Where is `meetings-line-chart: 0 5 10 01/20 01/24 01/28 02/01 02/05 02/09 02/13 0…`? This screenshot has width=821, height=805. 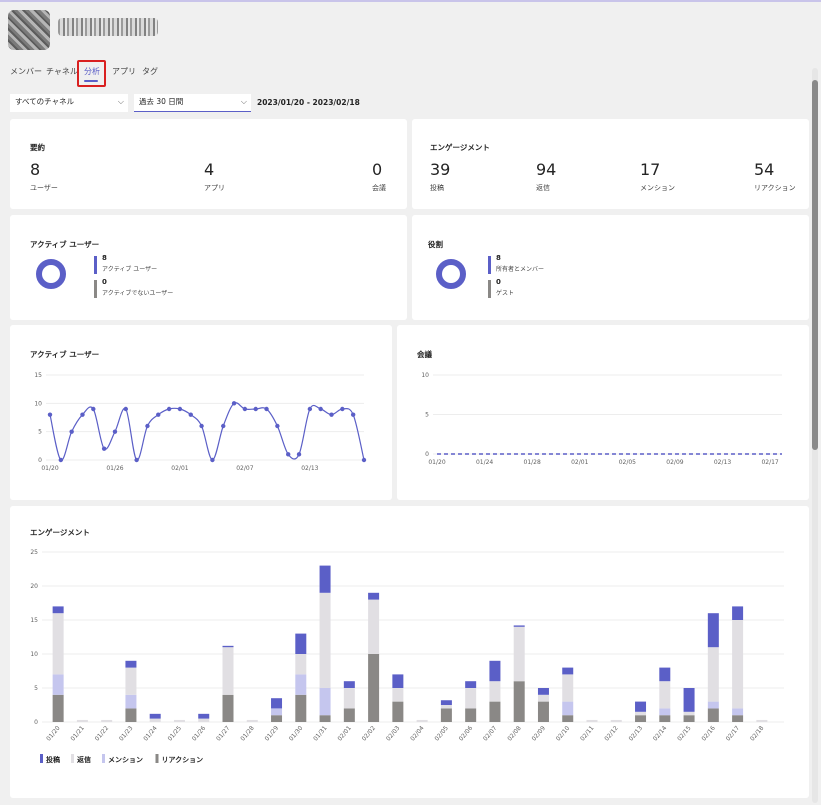
meetings-line-chart: 0 5 10 01/20 01/24 01/28 02/01 02/05 02/09 02/13 0… is located at coordinates (601, 419).